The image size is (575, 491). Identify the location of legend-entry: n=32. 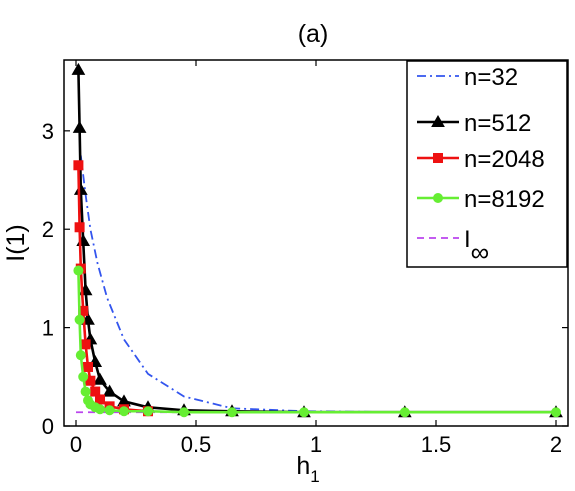
(467, 77).